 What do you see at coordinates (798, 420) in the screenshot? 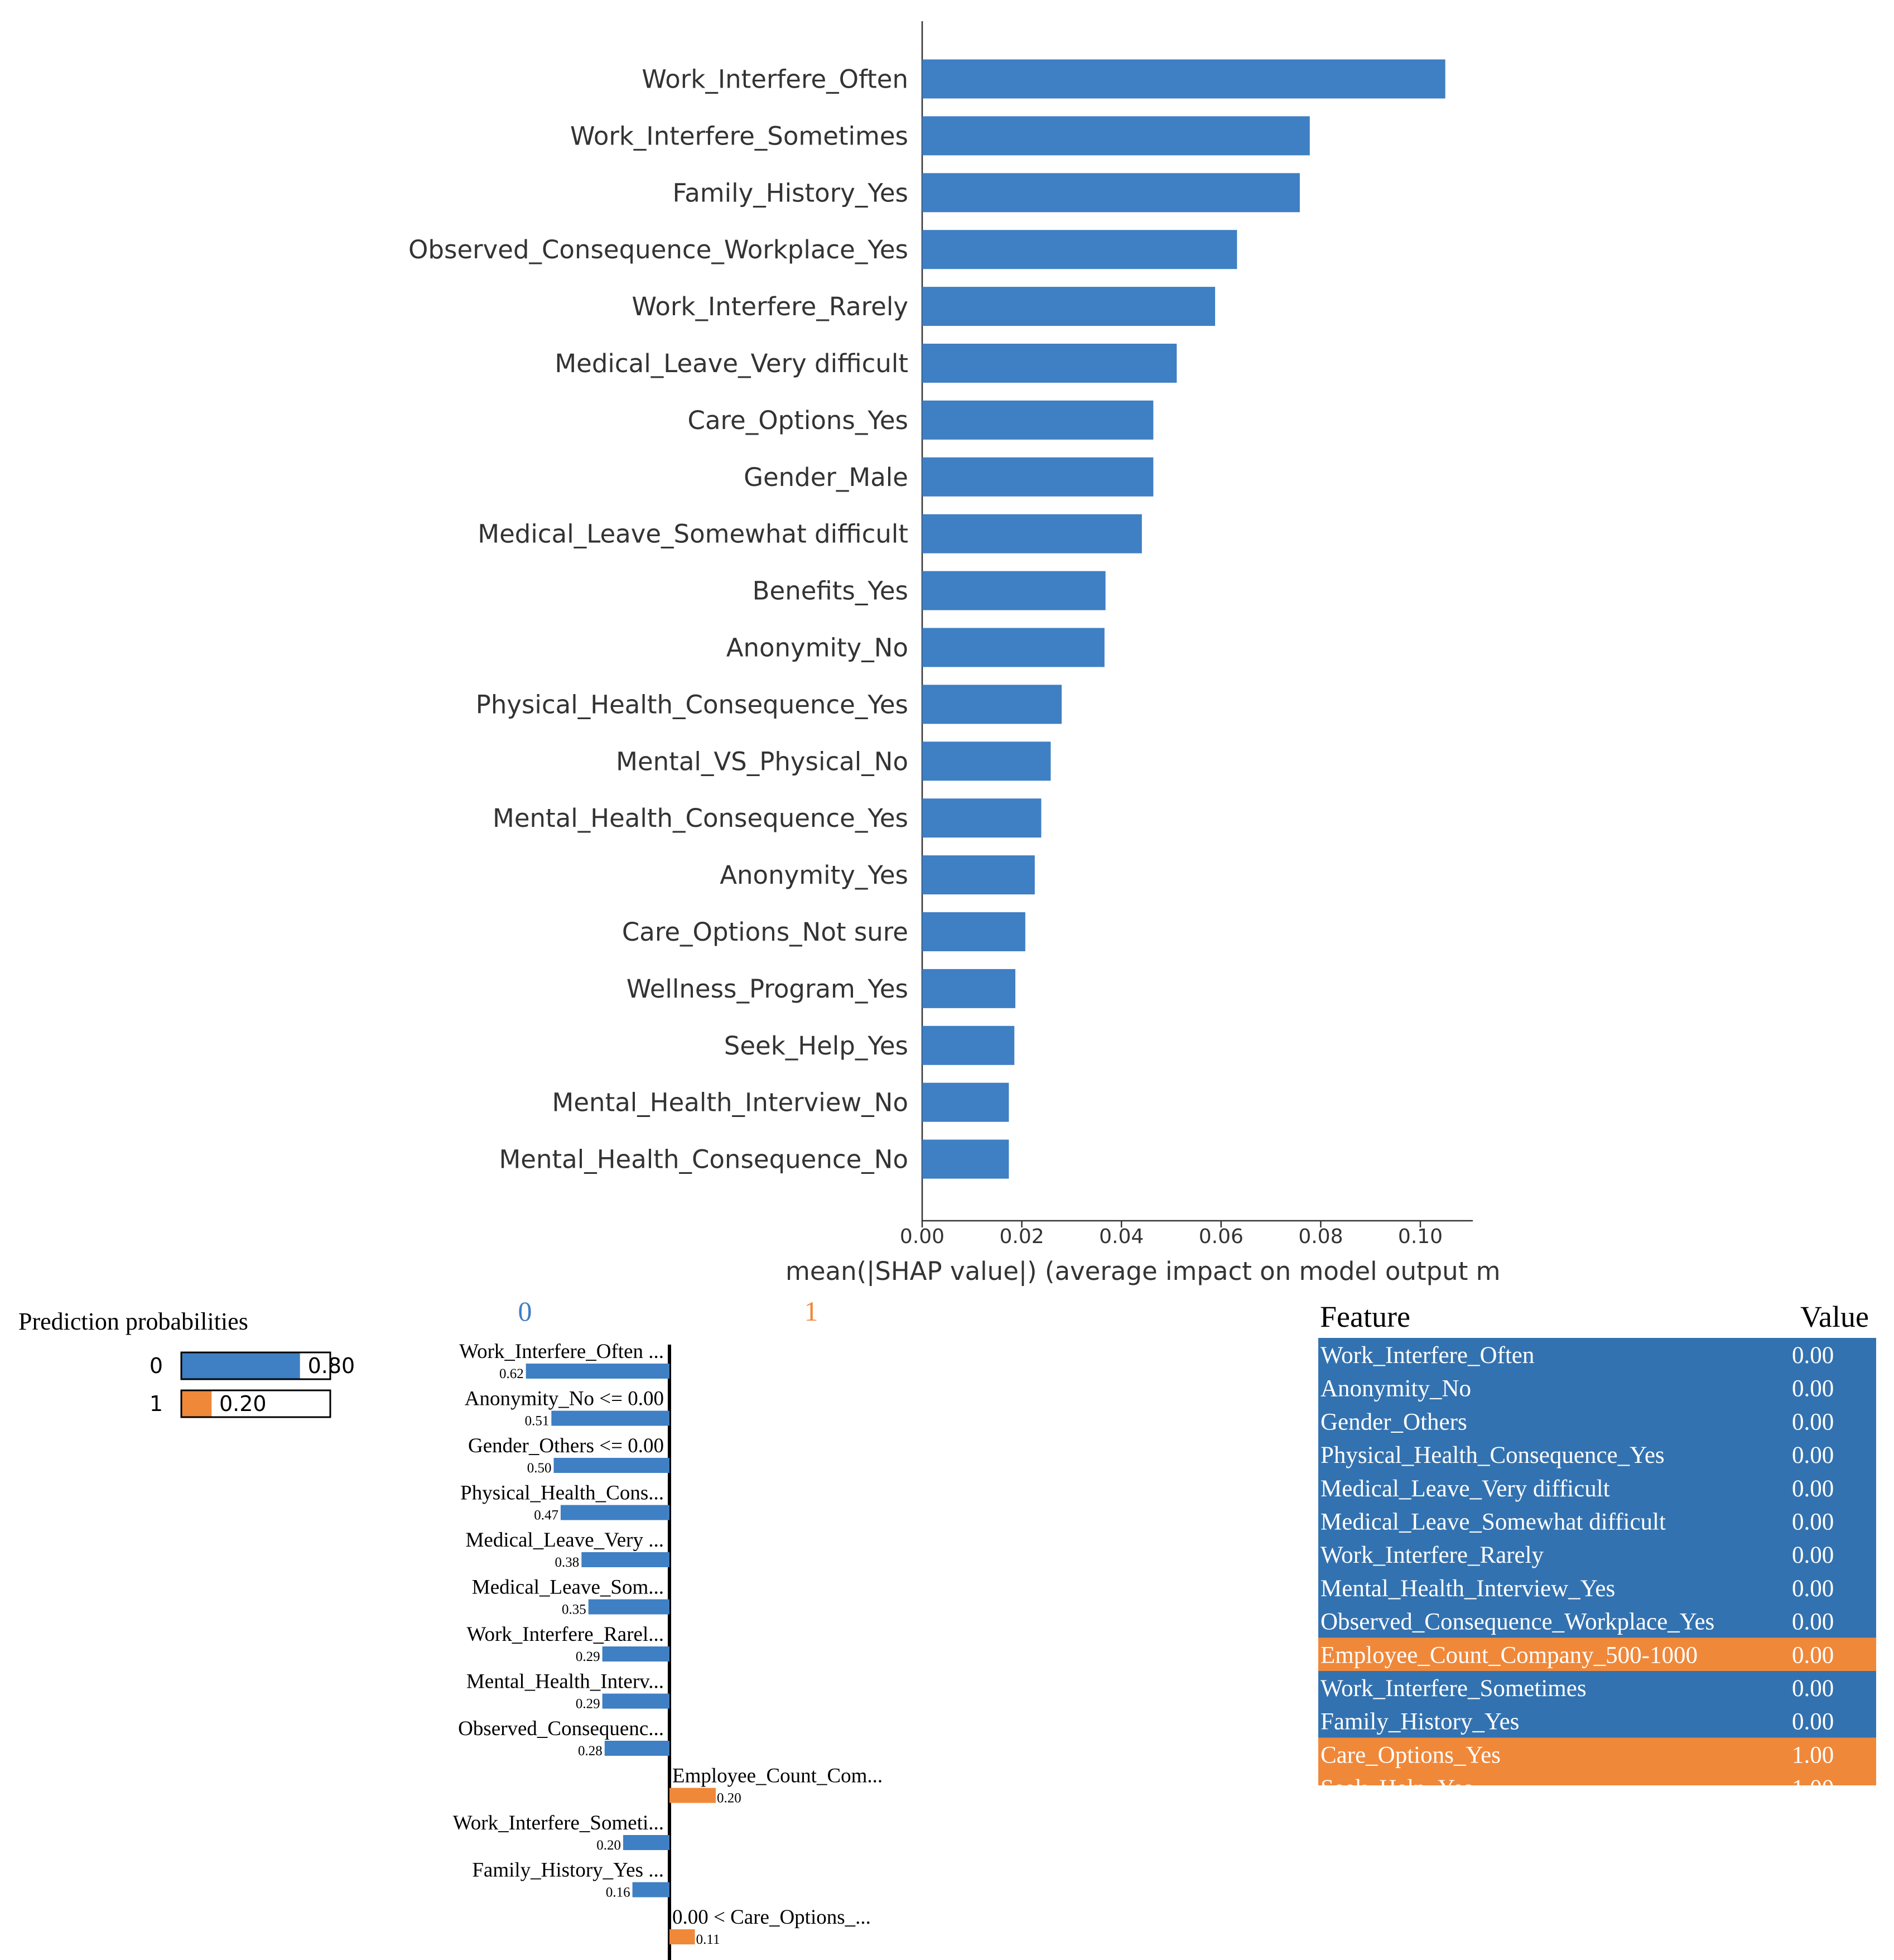
I see `shap-feature-label: Care_Options_Yes` at bounding box center [798, 420].